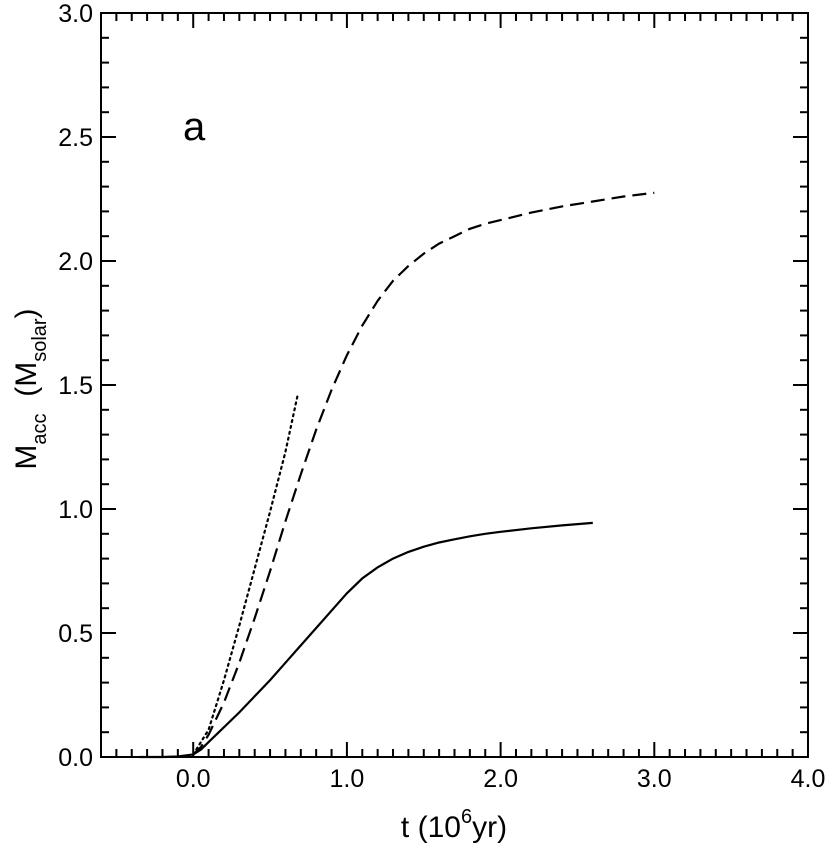  Describe the element at coordinates (808, 779) in the screenshot. I see `x-tick-label: 4.0` at that location.